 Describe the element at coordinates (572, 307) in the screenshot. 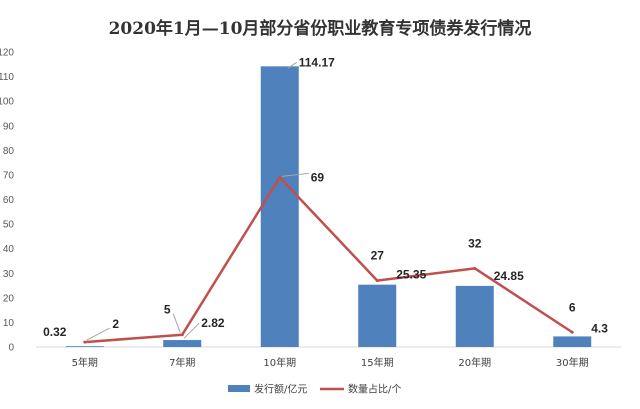

I see `line-data-label-5: 6` at that location.